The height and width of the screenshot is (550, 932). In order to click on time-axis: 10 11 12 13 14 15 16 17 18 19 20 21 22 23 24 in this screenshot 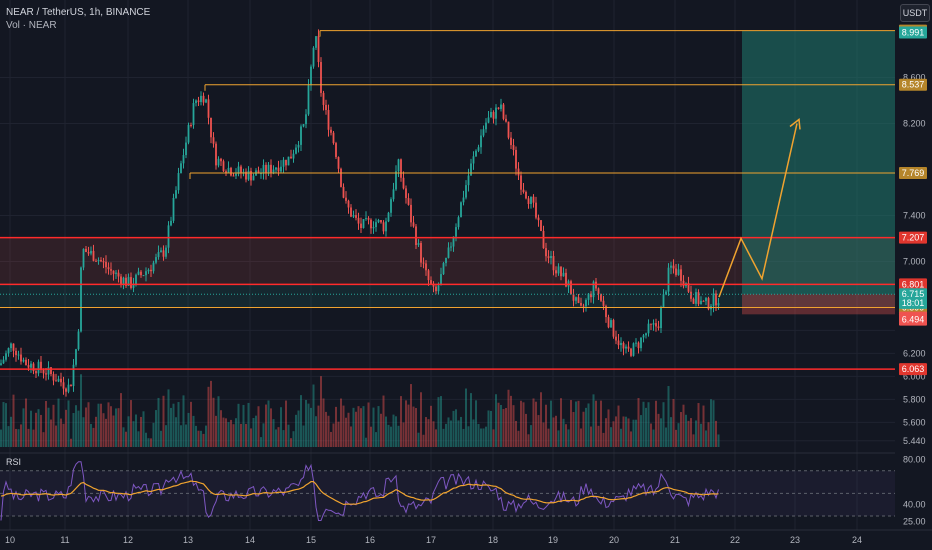, I will do `click(466, 537)`.